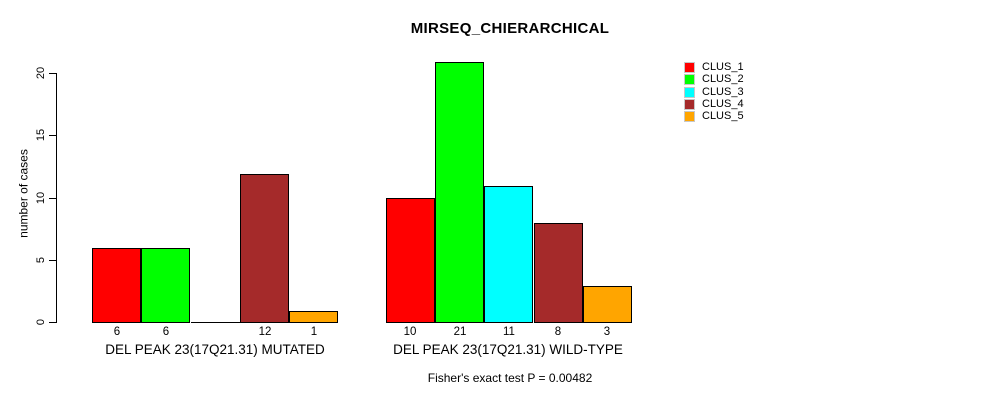 The height and width of the screenshot is (400, 990). What do you see at coordinates (41, 73) in the screenshot?
I see `y-tick-label: 20` at bounding box center [41, 73].